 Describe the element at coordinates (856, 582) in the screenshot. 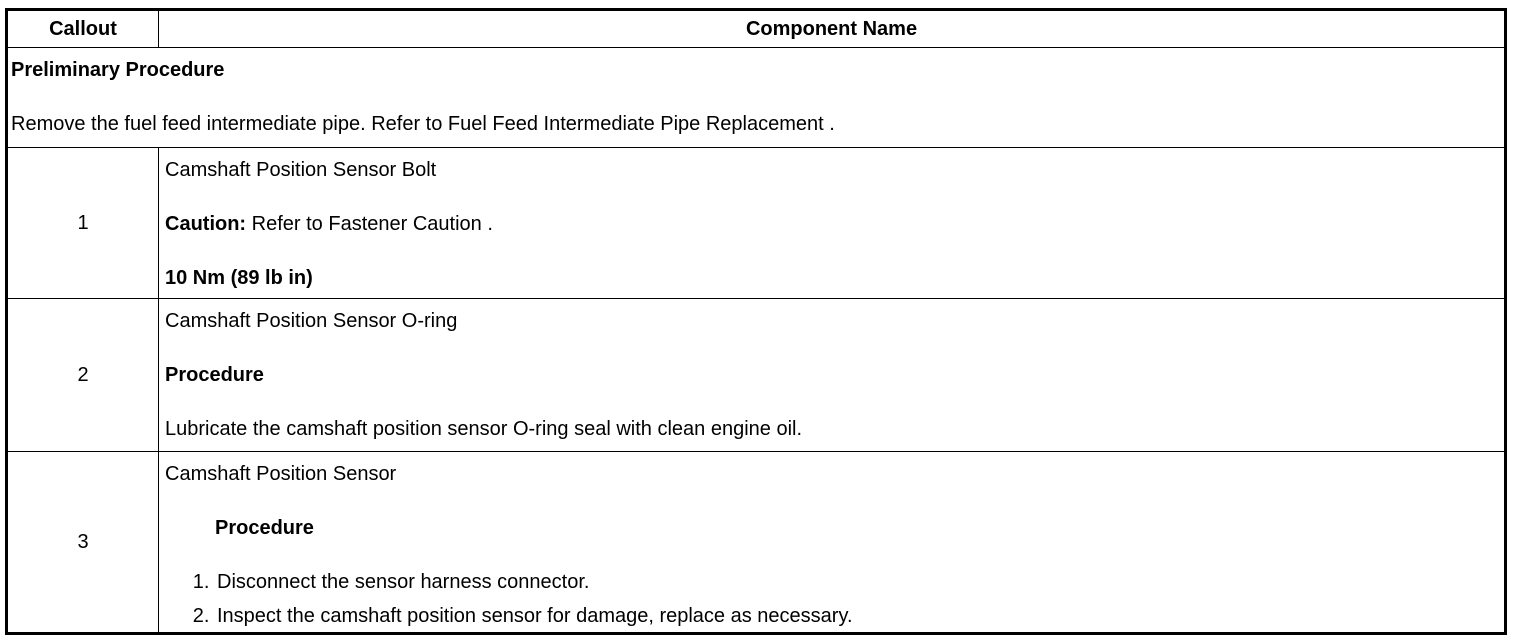

I see `procedure-step: Disconnect the sensor harness connector.` at that location.